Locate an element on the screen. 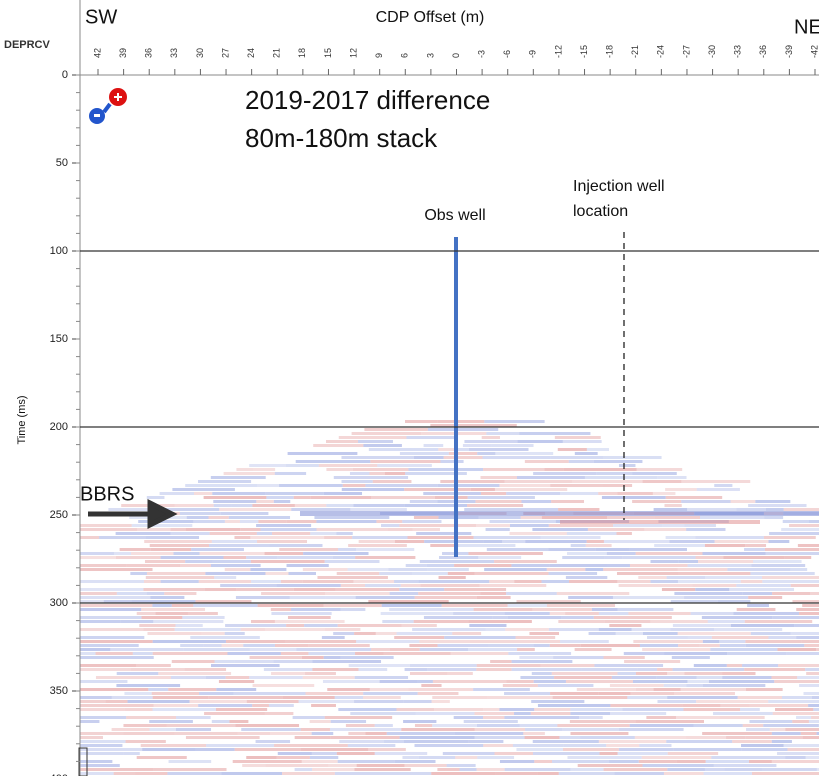 The image size is (819, 776). marker-label: BBRS is located at coordinates (107, 494).